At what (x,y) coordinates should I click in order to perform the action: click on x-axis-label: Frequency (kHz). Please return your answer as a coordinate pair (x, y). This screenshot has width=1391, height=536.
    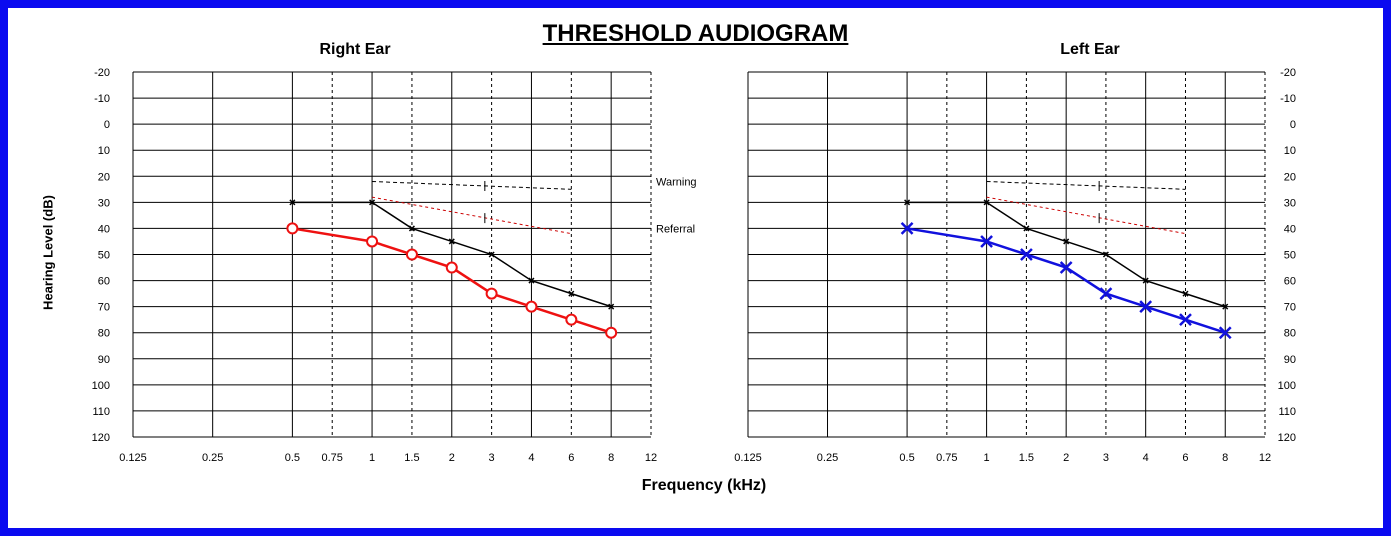
    Looking at the image, I should click on (704, 485).